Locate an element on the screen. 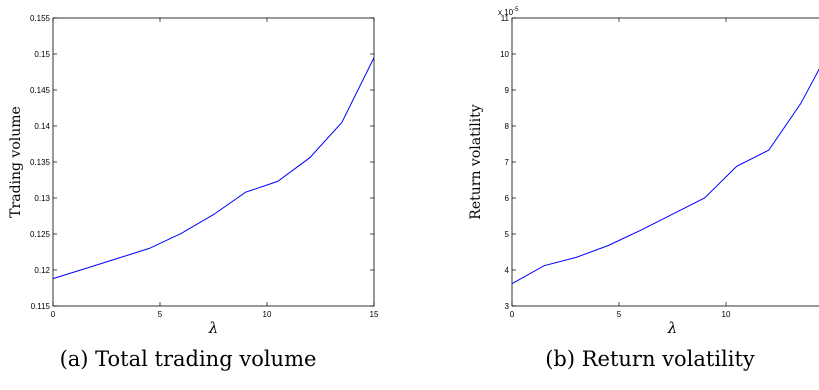 The image size is (819, 390). y-tick-label: 0.155 is located at coordinates (40, 18).